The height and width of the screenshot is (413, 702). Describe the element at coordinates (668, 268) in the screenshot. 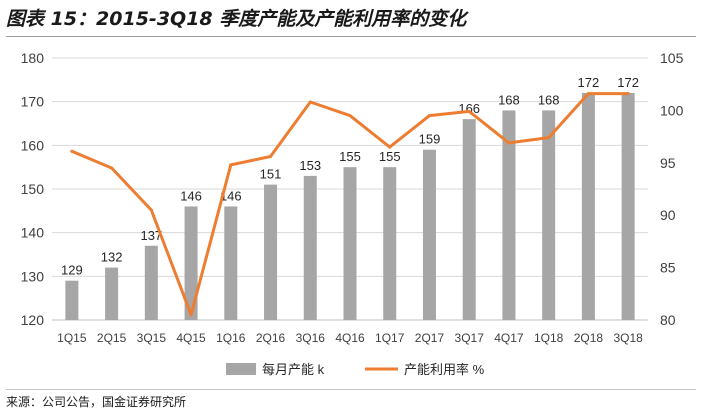

I see `right-tick-label: 85` at that location.